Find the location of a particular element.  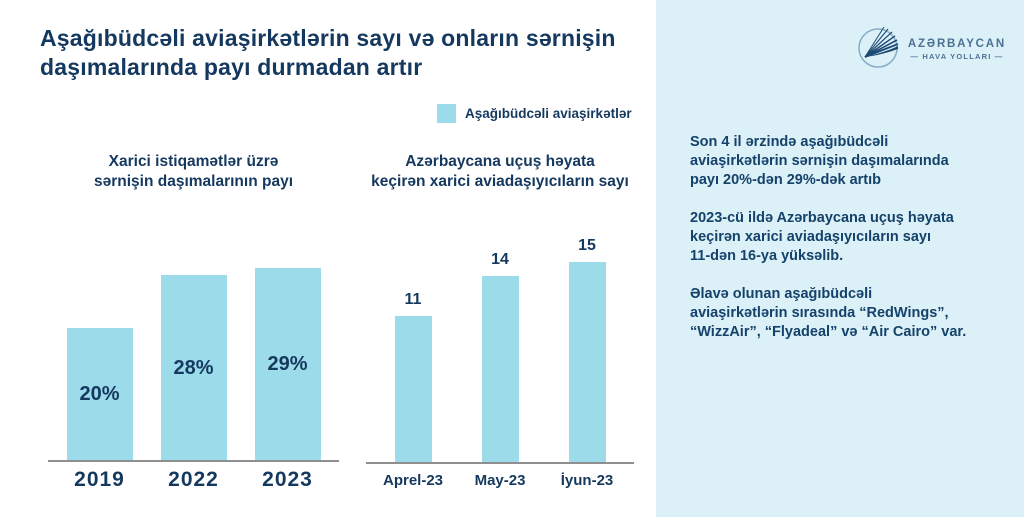

legend-swatch-icon is located at coordinates (446, 113).